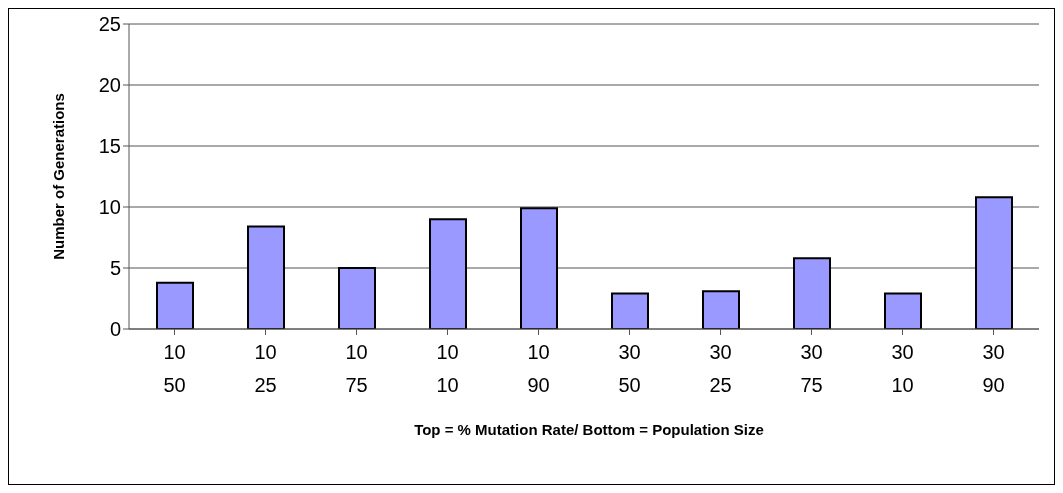 The height and width of the screenshot is (493, 1063). I want to click on y-tick-label: 25, so click(109, 24).